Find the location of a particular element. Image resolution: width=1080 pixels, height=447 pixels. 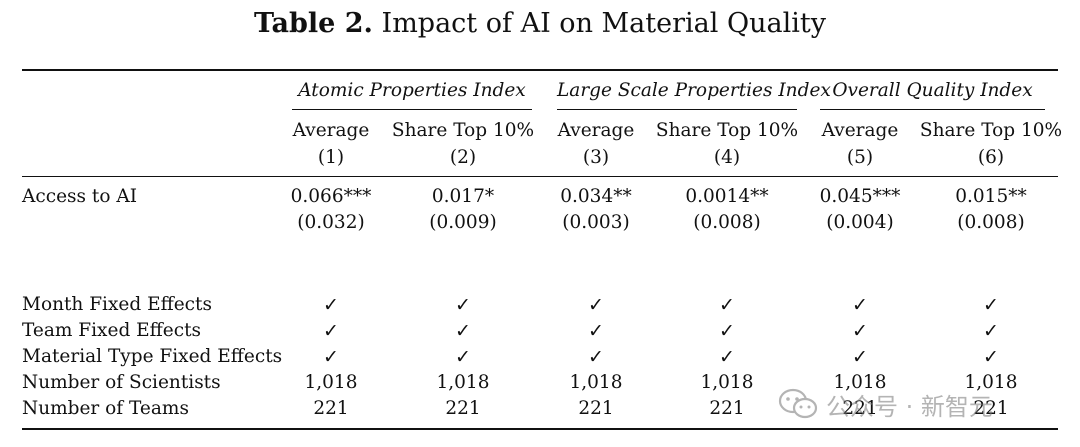

row-label-month-fe: Month Fixed Effects is located at coordinates (117, 304).